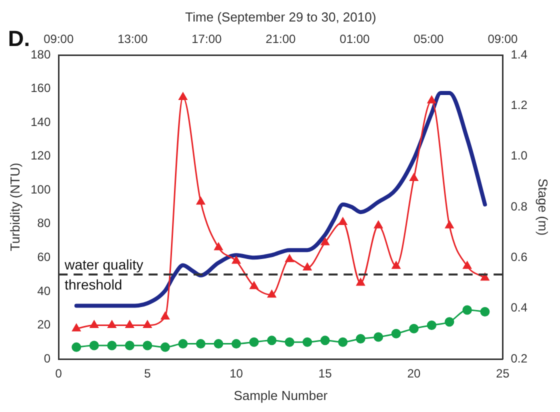 The image size is (560, 412). I want to click on y-tick-label: 60, so click(44, 257).